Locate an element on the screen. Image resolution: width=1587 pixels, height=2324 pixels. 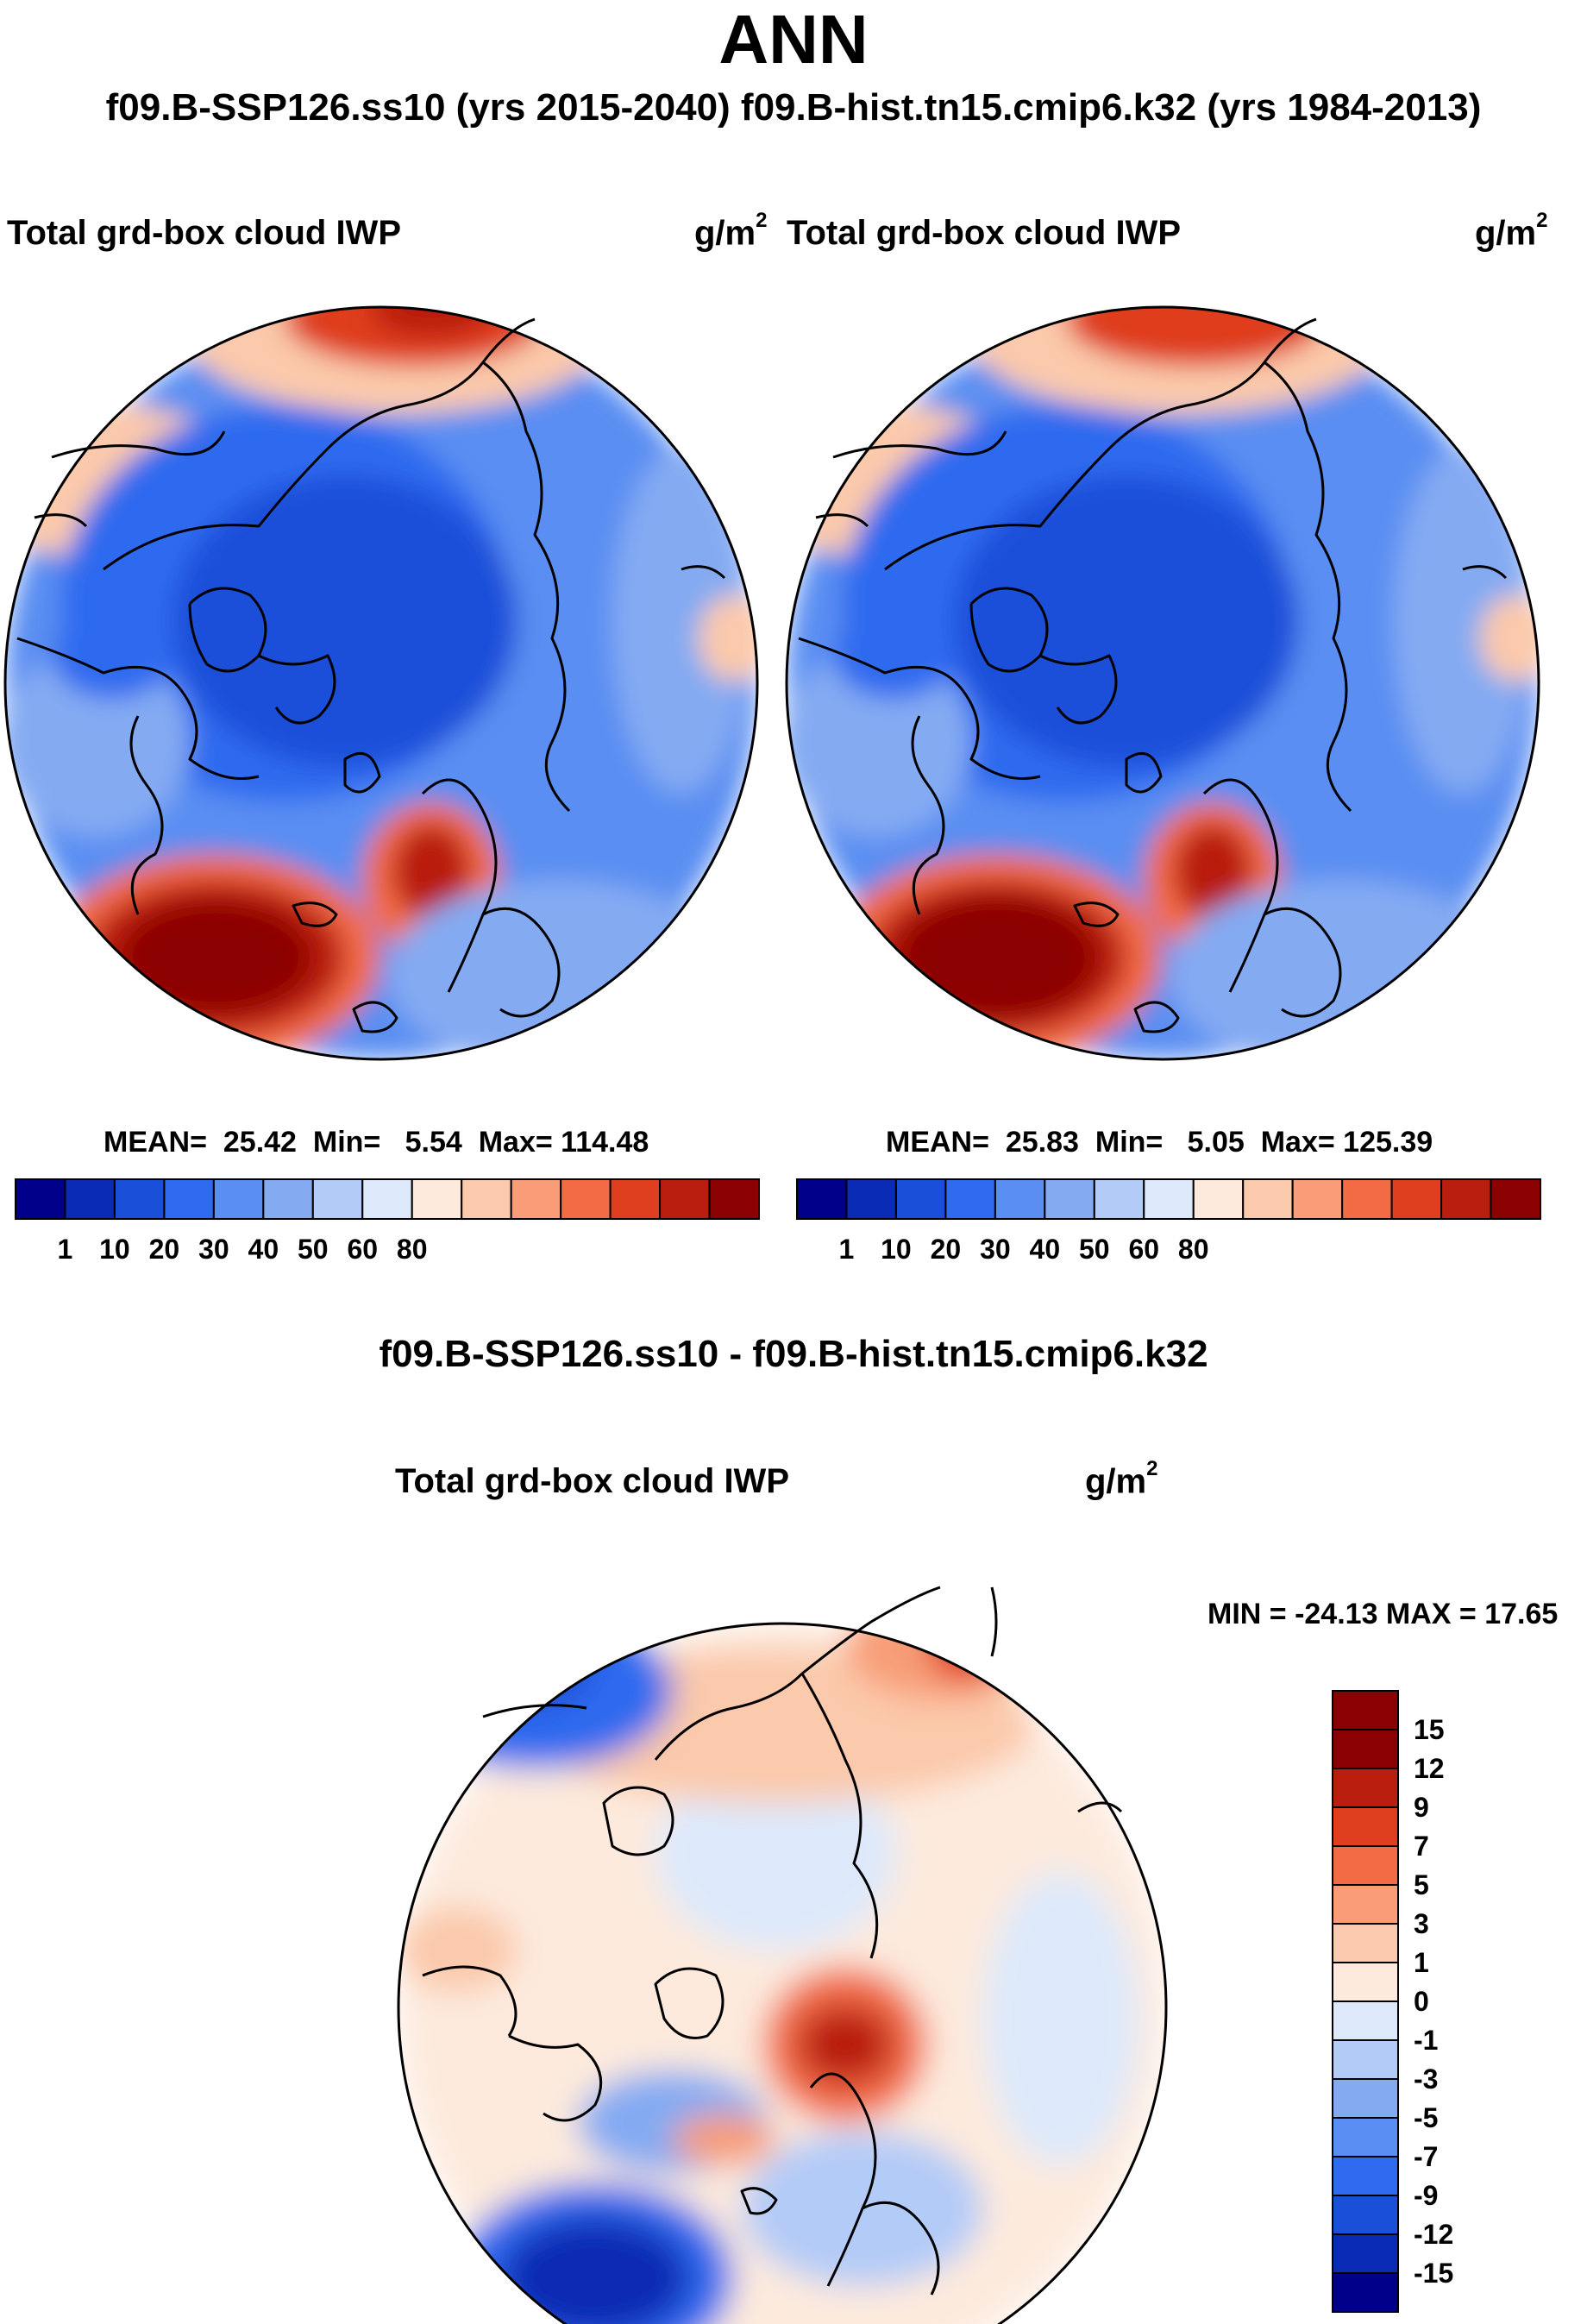
panel2-colorbar-tick-label: 1 is located at coordinates (847, 1250).